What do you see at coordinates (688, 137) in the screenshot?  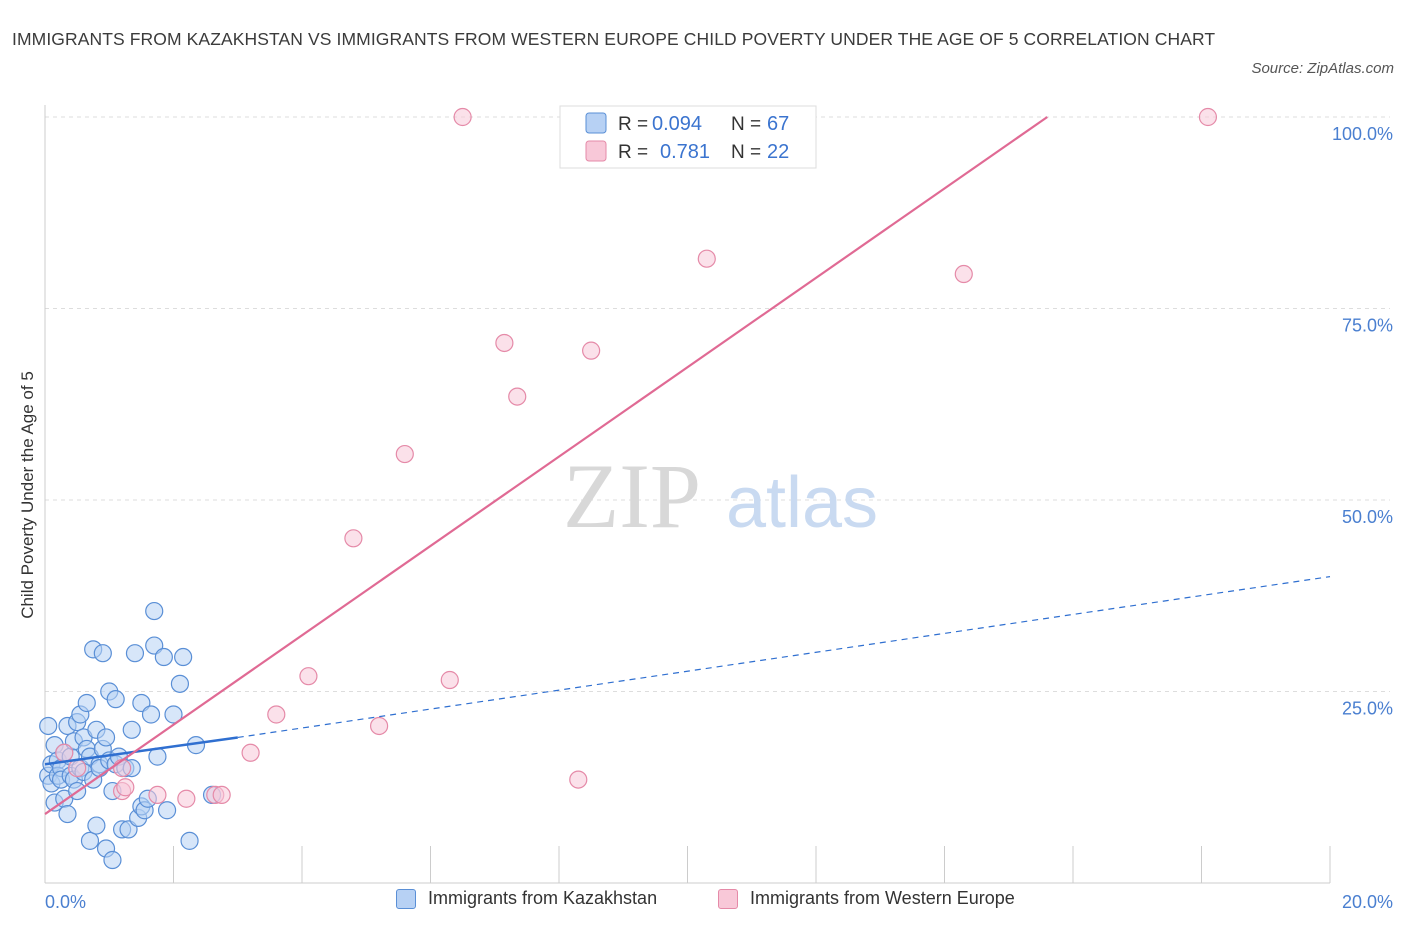 I see `legend-stats: R = 0.094 N = 67 R = 0.781 N = 22` at bounding box center [688, 137].